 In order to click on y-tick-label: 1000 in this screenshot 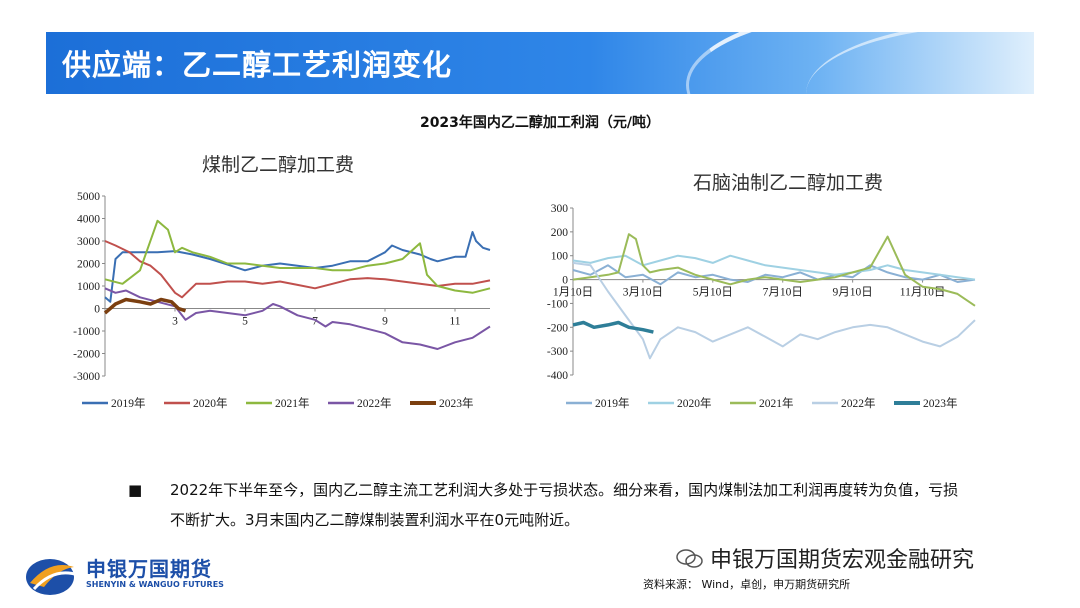, I will do `click(88, 287)`.